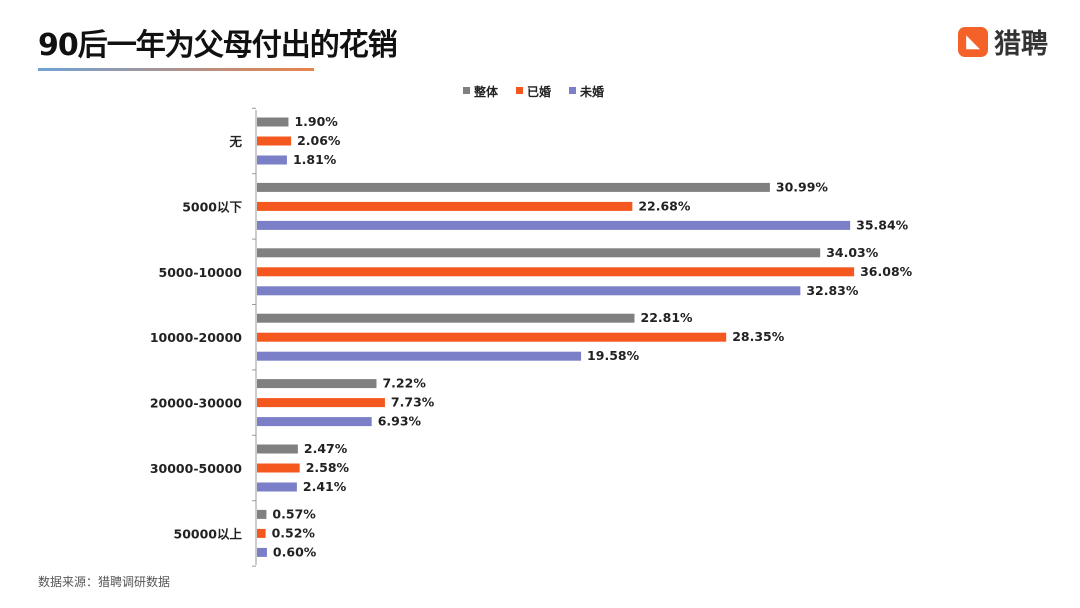 The image size is (1080, 608). Describe the element at coordinates (218, 45) in the screenshot. I see `page-title: 90后一年为父母付出的花销` at that location.